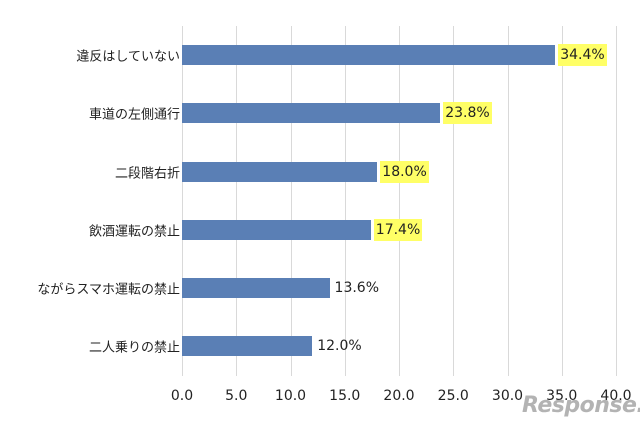 The height and width of the screenshot is (426, 640). I want to click on value-label: 34.4%, so click(582, 55).